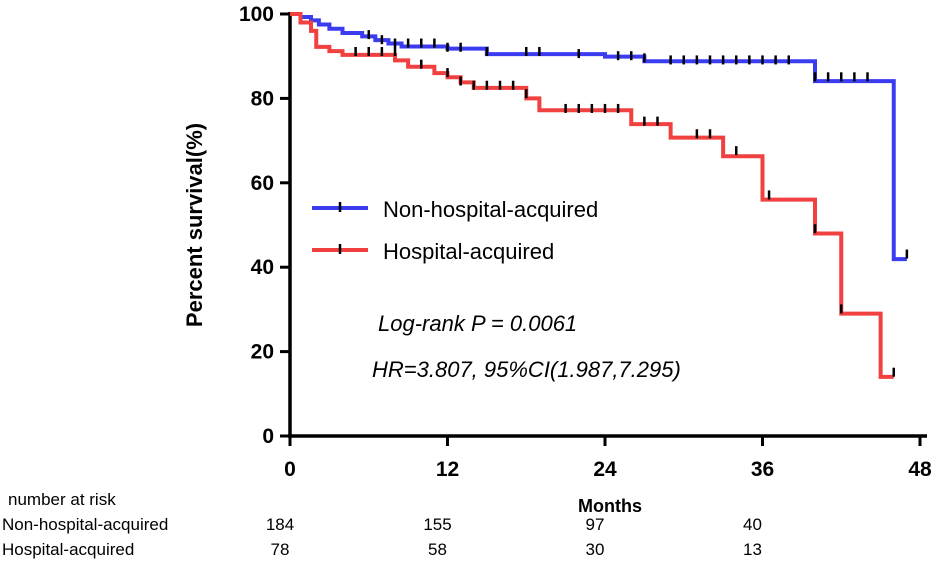  What do you see at coordinates (85, 524) in the screenshot?
I see `risk-row-label-non-hospital: Non-hospital-acquired` at bounding box center [85, 524].